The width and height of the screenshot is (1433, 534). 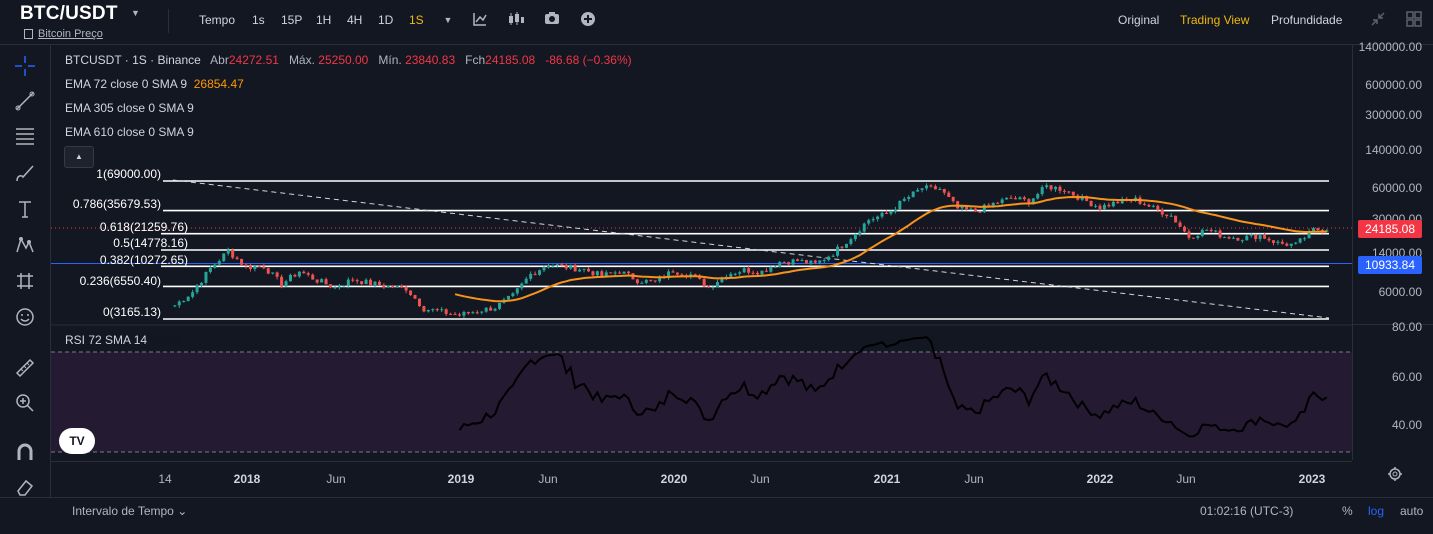 I want to click on indicators-icon, so click(x=480, y=20).